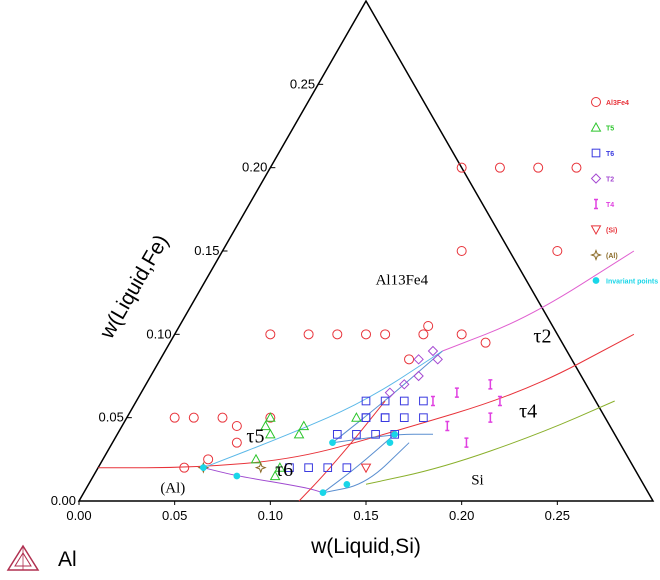  Describe the element at coordinates (624, 191) in the screenshot. I see `legend: Al3Fe4 T5 T6 T2 T4 (Si) (Al) Invariant points` at that location.